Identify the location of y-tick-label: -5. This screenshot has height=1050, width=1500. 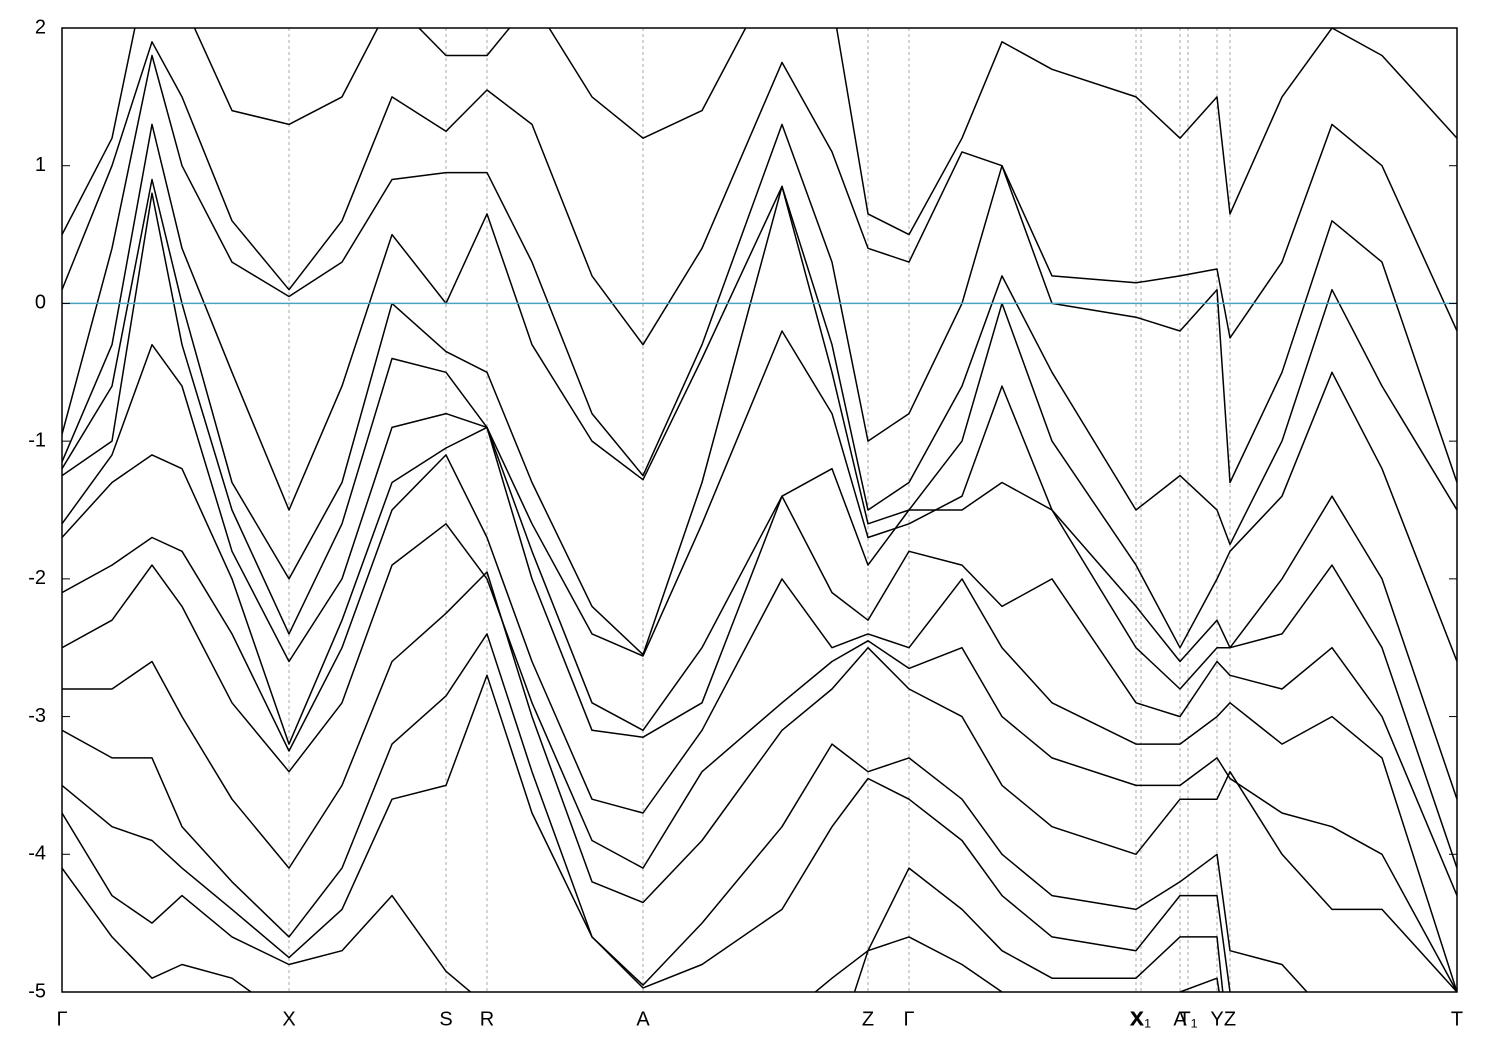
(37, 991).